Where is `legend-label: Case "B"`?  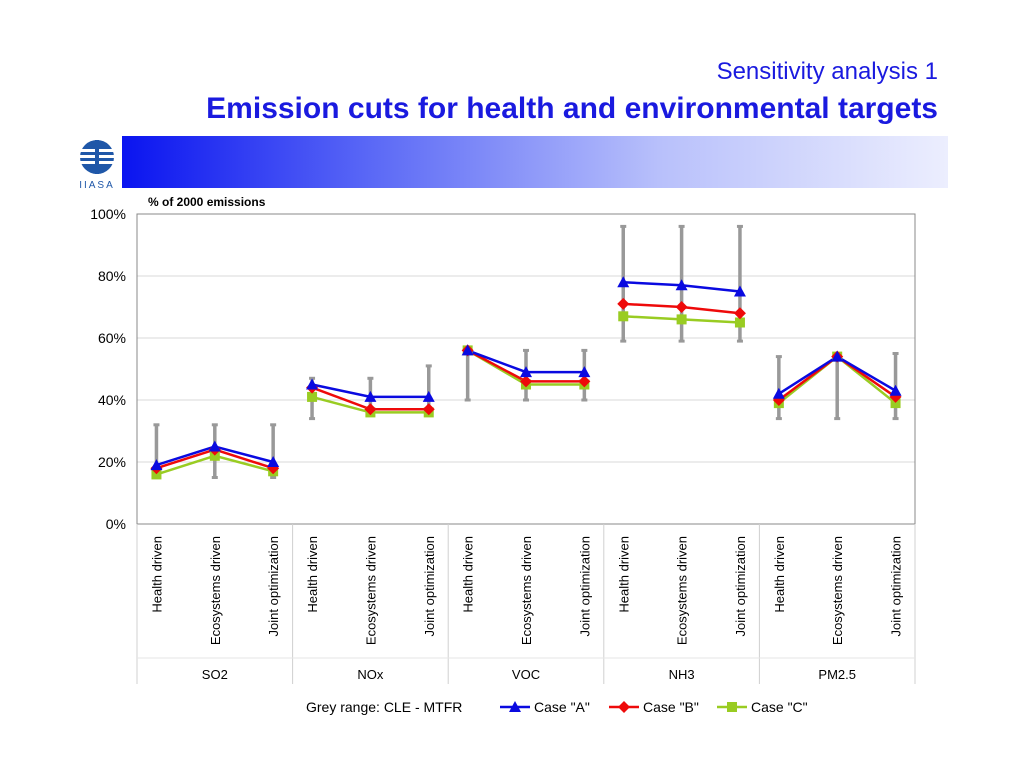 legend-label: Case "B" is located at coordinates (671, 707).